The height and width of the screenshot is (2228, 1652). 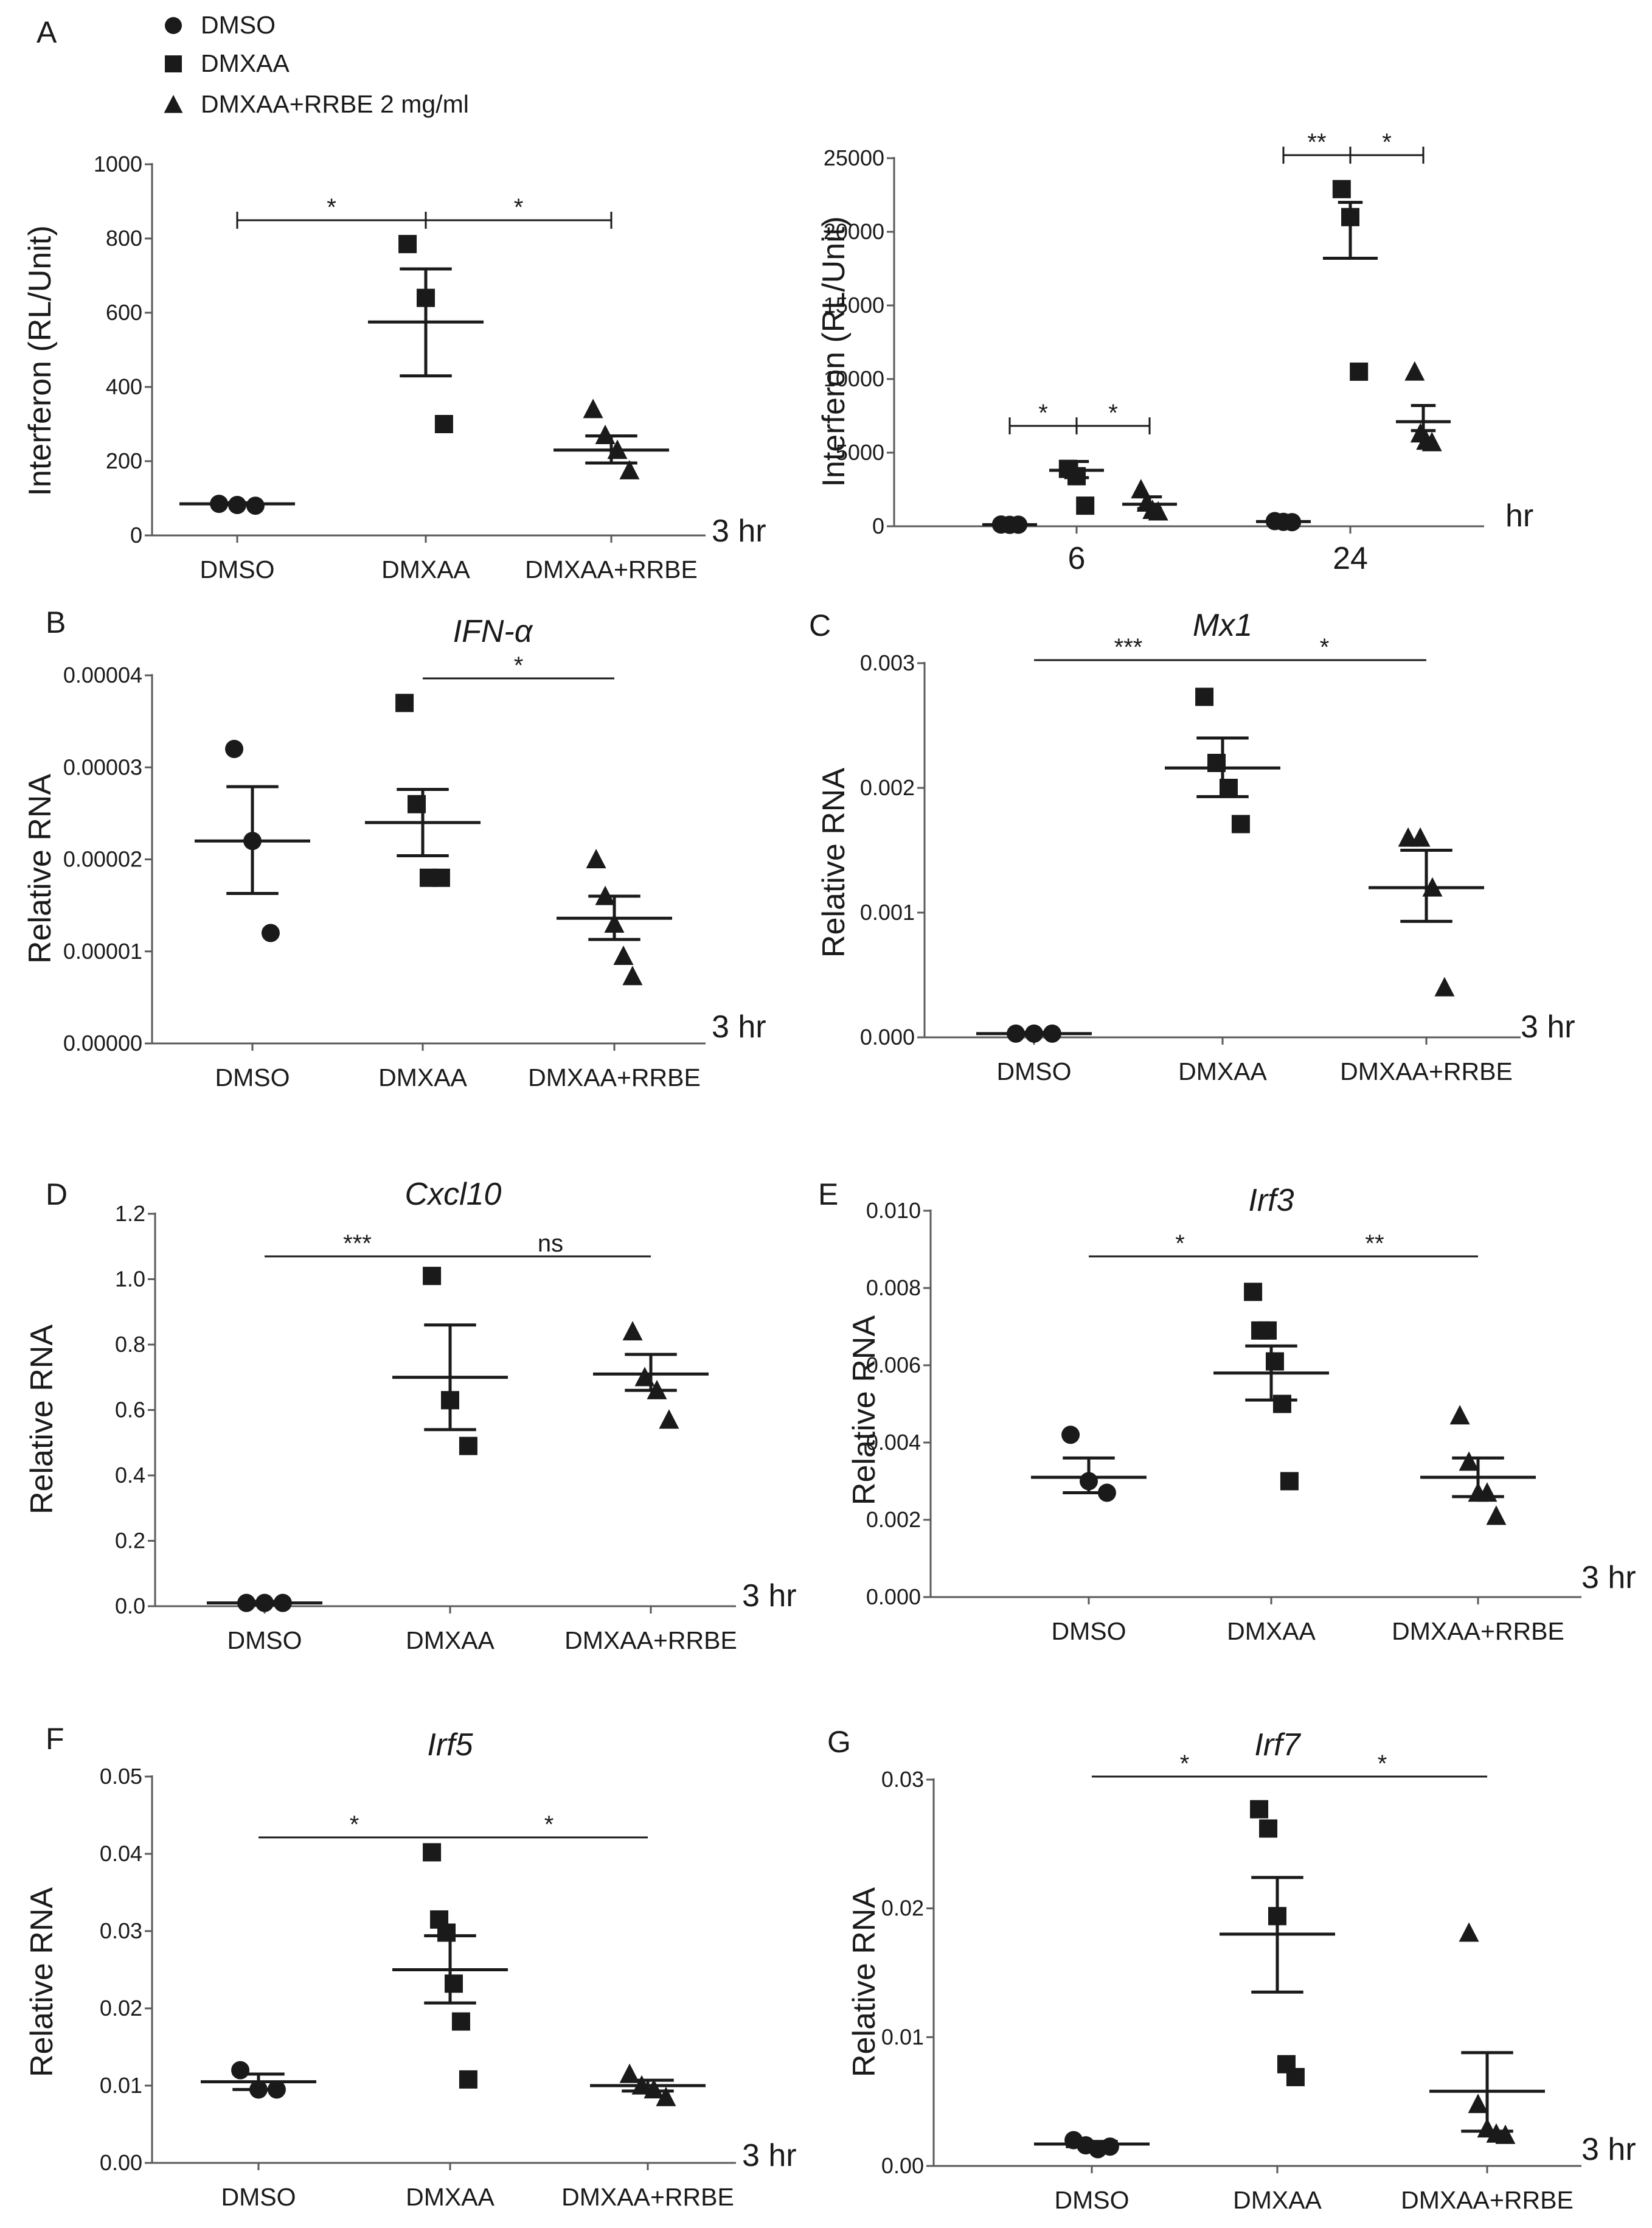 I want to click on x-tick-label: DMXAA+RRBE, so click(x=647, y=2197).